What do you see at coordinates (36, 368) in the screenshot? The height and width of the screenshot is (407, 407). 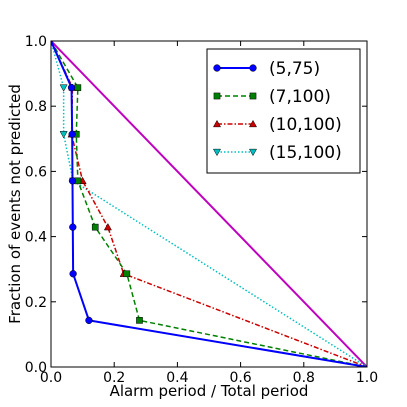 I see `y-tick-label: 0.0` at bounding box center [36, 368].